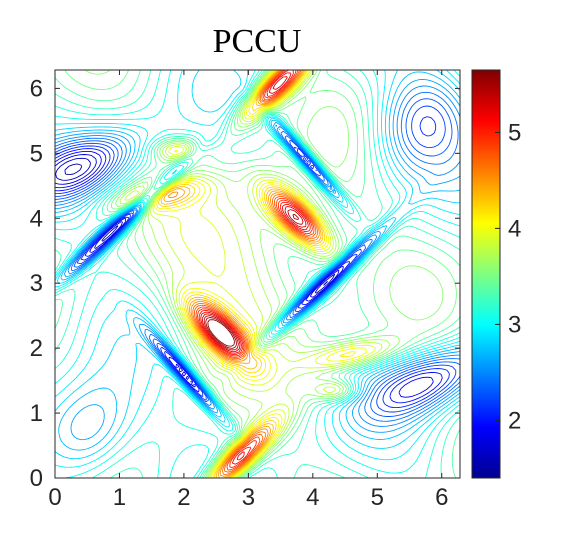  I want to click on y-tick-label: 1, so click(36, 413).